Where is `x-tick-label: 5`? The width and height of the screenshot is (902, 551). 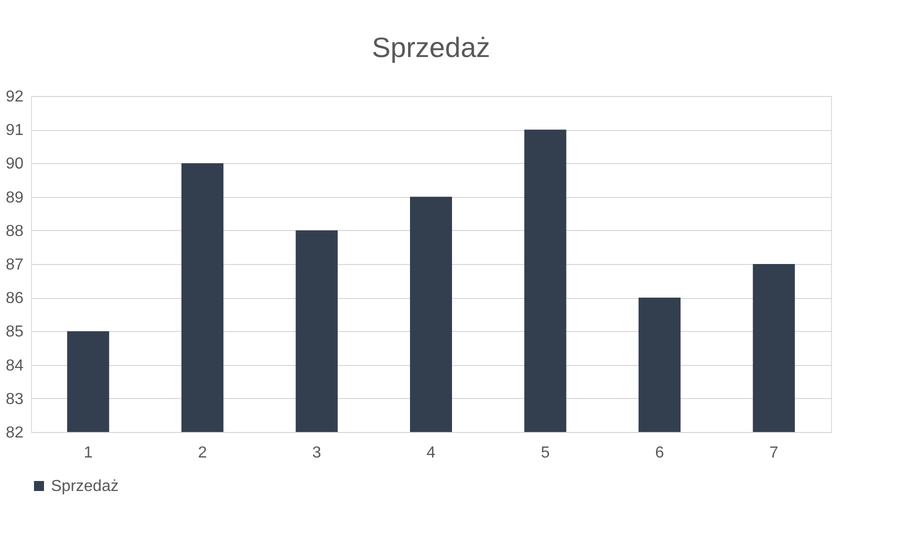 x-tick-label: 5 is located at coordinates (545, 453).